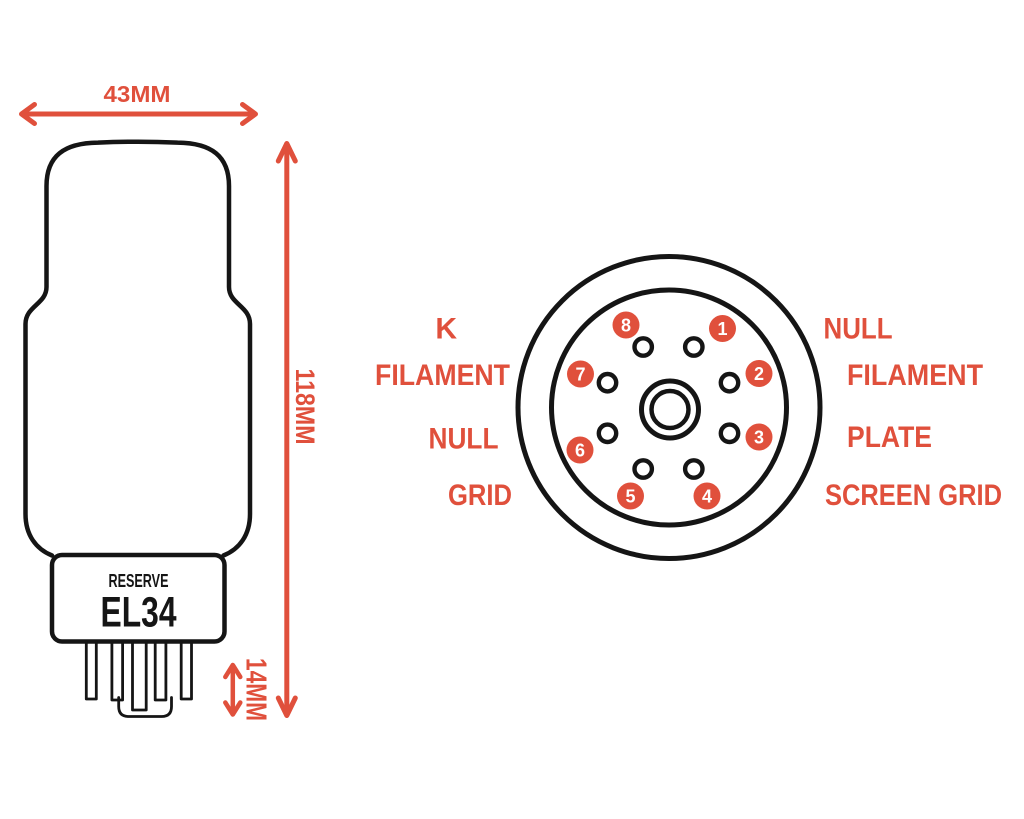 Image resolution: width=1024 pixels, height=819 pixels. I want to click on socket-inner-circle, so click(669, 407).